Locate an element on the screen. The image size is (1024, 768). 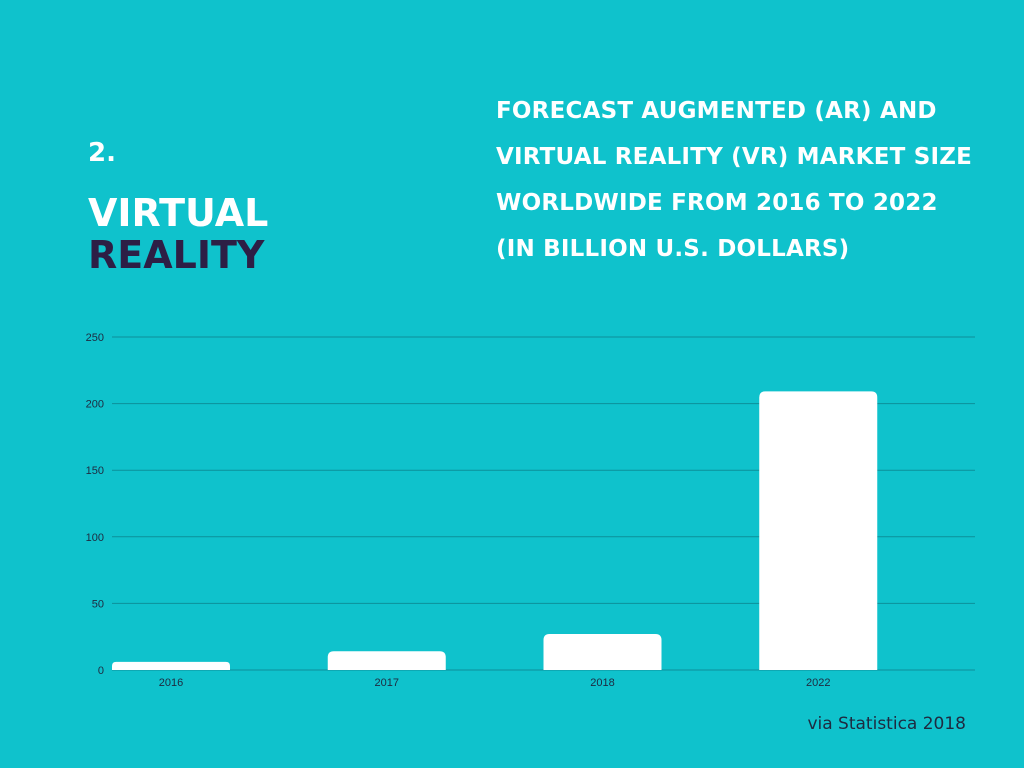
y-tick-label: 0 is located at coordinates (101, 671).